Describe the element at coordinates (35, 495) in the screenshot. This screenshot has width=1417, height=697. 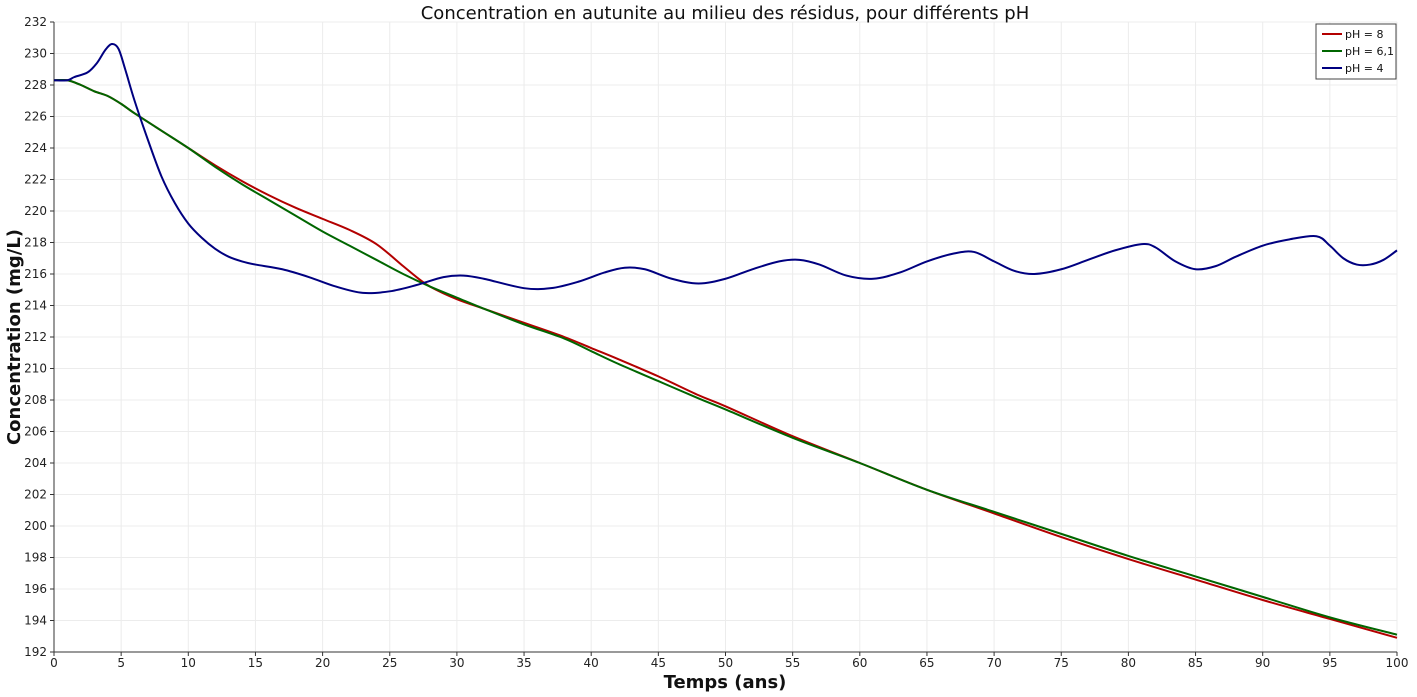
I see `y-tick-label: 202` at that location.